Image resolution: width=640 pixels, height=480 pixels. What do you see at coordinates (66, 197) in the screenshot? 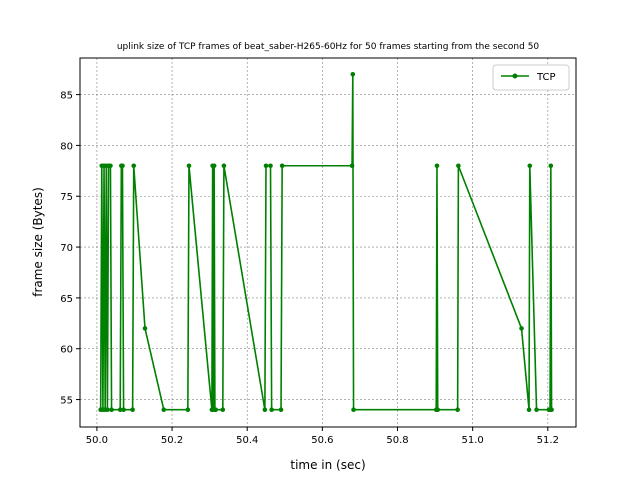
I see `y-tick-label: 75` at bounding box center [66, 197].